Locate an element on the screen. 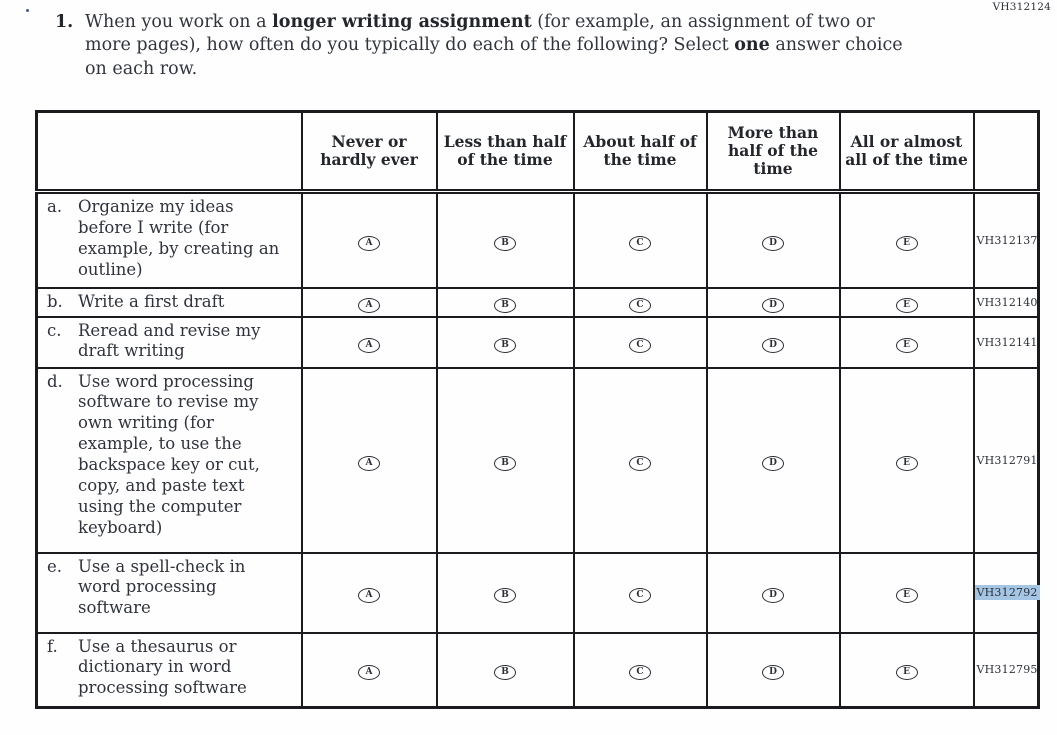 This screenshot has width=1057, height=735. header-about-half: About half of the time is located at coordinates (640, 152).